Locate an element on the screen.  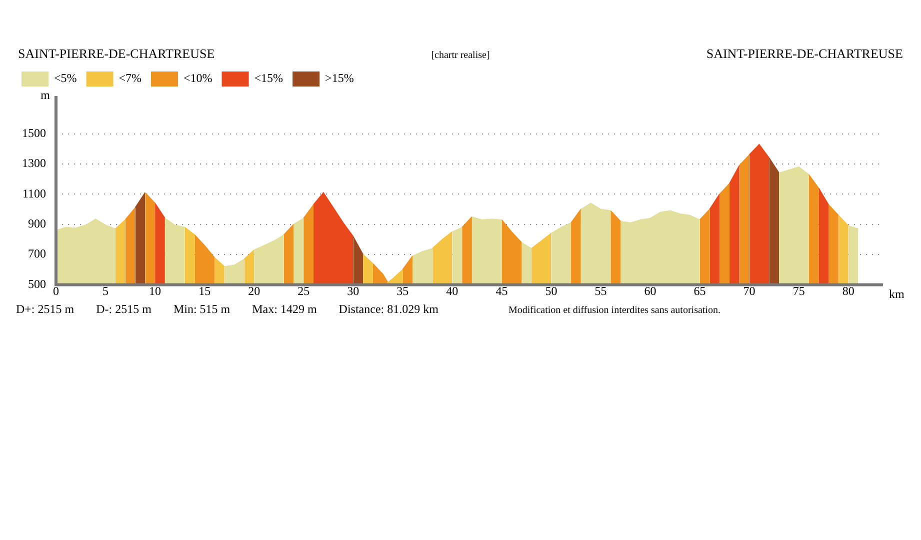
y-axis-title: m is located at coordinates (45, 95).